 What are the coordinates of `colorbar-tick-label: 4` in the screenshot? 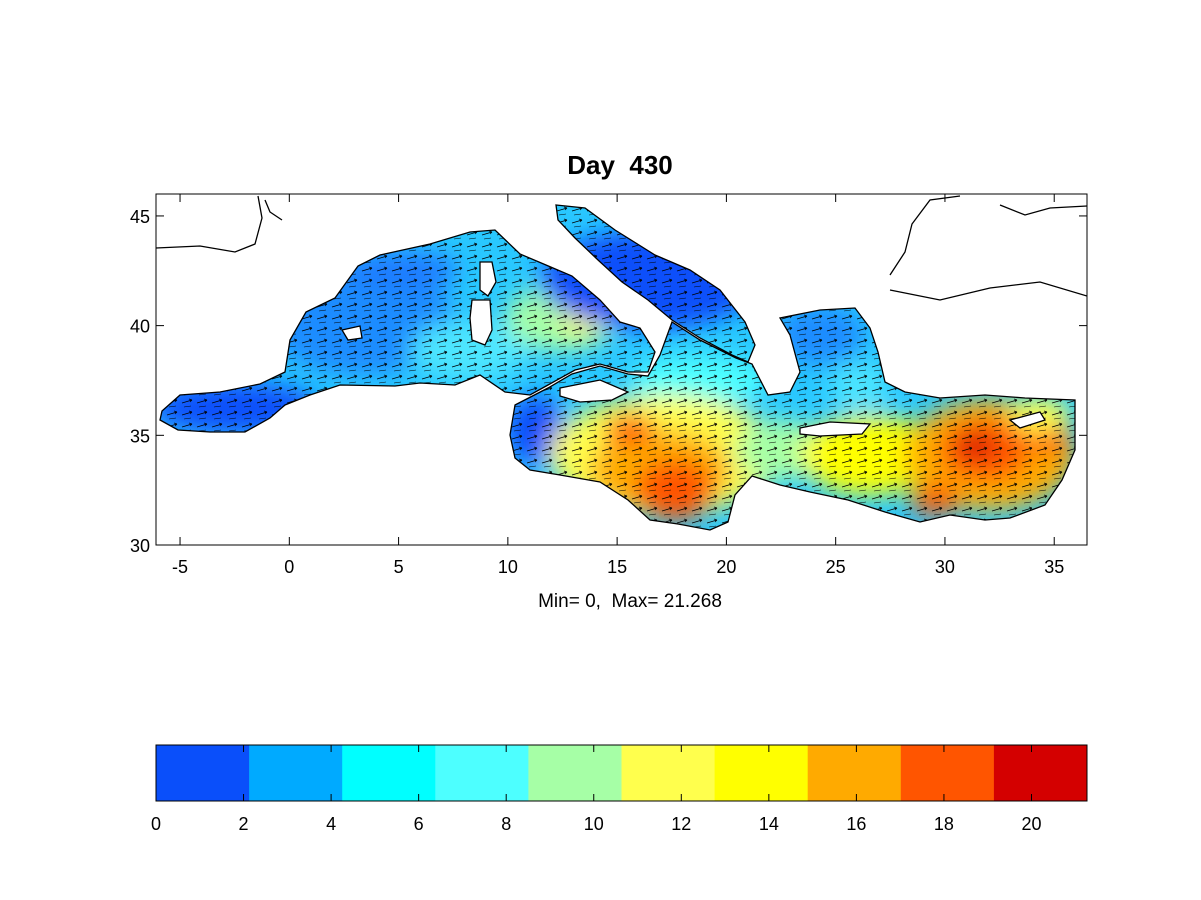 It's located at (331, 824).